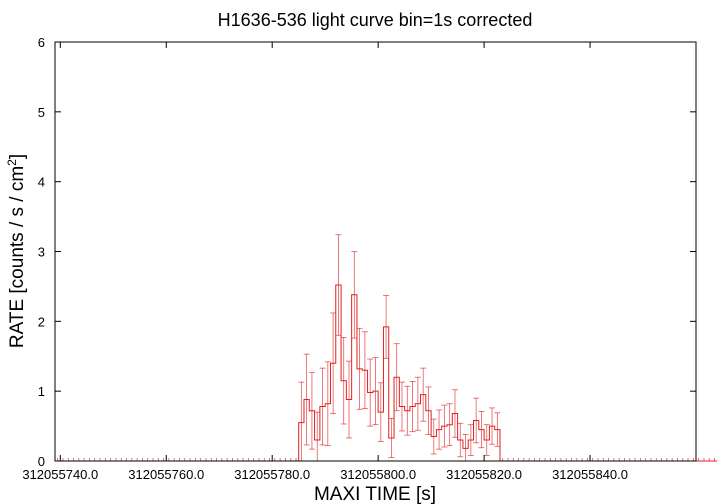 This screenshot has height=504, width=720. What do you see at coordinates (41, 112) in the screenshot?
I see `y-tick-label: 5` at bounding box center [41, 112].